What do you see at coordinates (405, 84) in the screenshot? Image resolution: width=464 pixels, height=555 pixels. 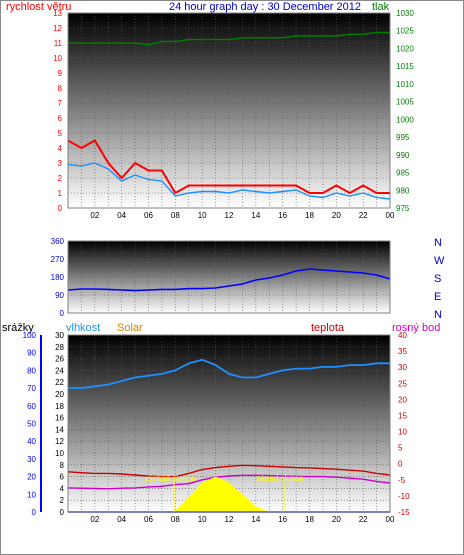 I see `pressure-tick-label: 1010` at bounding box center [405, 84].